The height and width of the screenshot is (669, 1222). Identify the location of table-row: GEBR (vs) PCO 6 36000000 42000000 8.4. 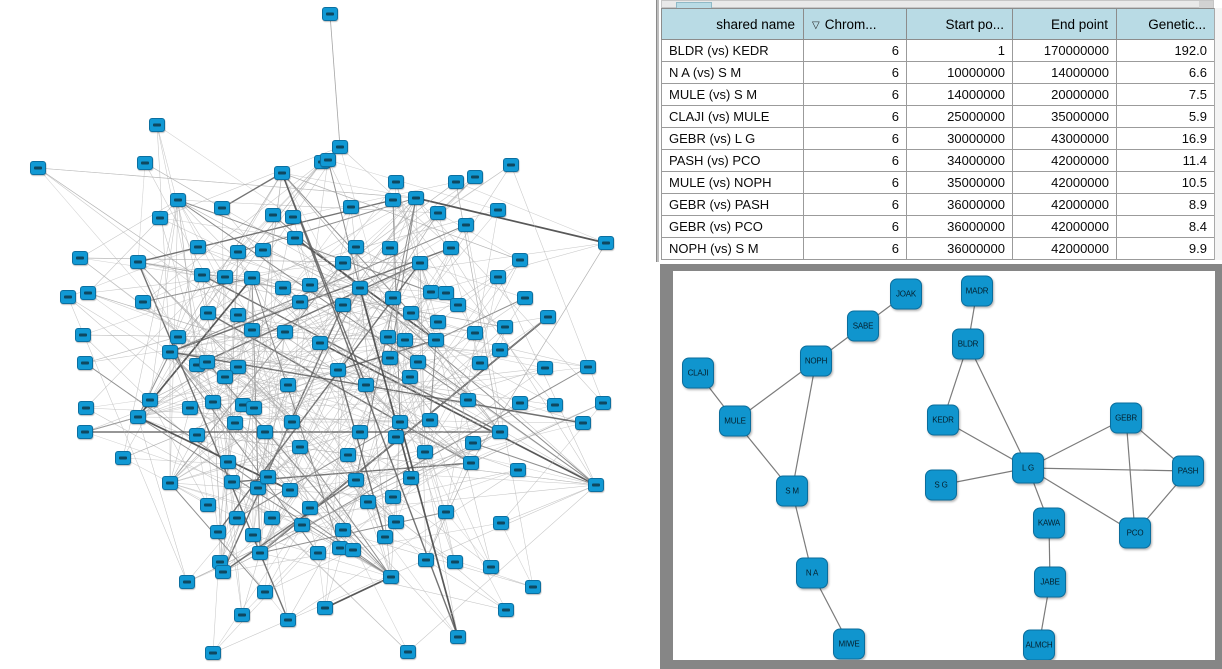
(938, 226).